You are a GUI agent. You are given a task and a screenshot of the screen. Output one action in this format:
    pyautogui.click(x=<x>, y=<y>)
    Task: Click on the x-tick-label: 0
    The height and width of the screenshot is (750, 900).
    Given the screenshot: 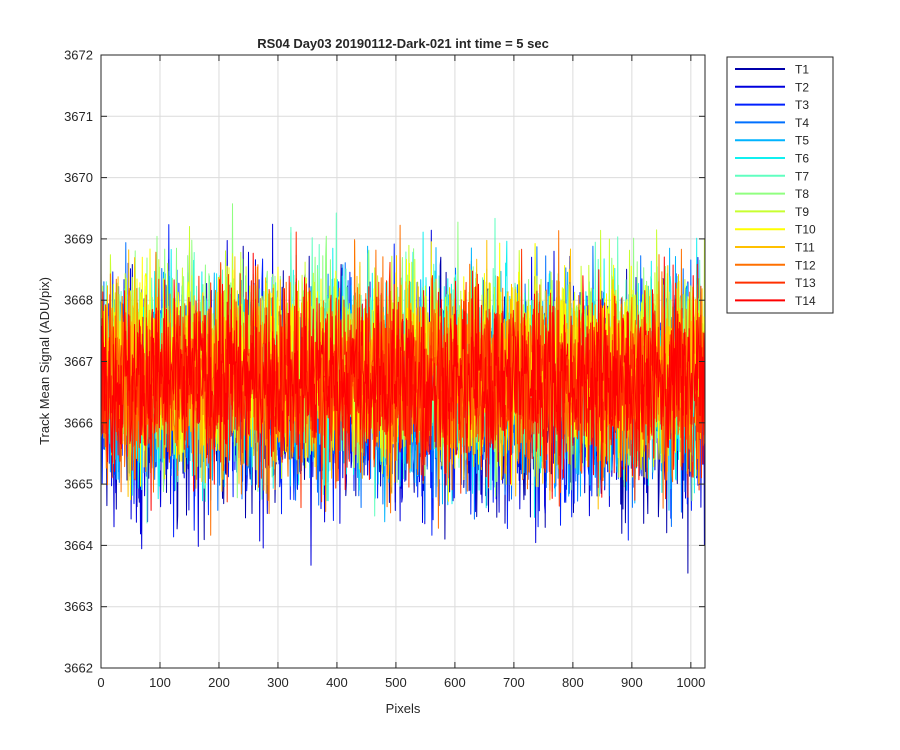 What is the action you would take?
    pyautogui.click(x=100, y=682)
    